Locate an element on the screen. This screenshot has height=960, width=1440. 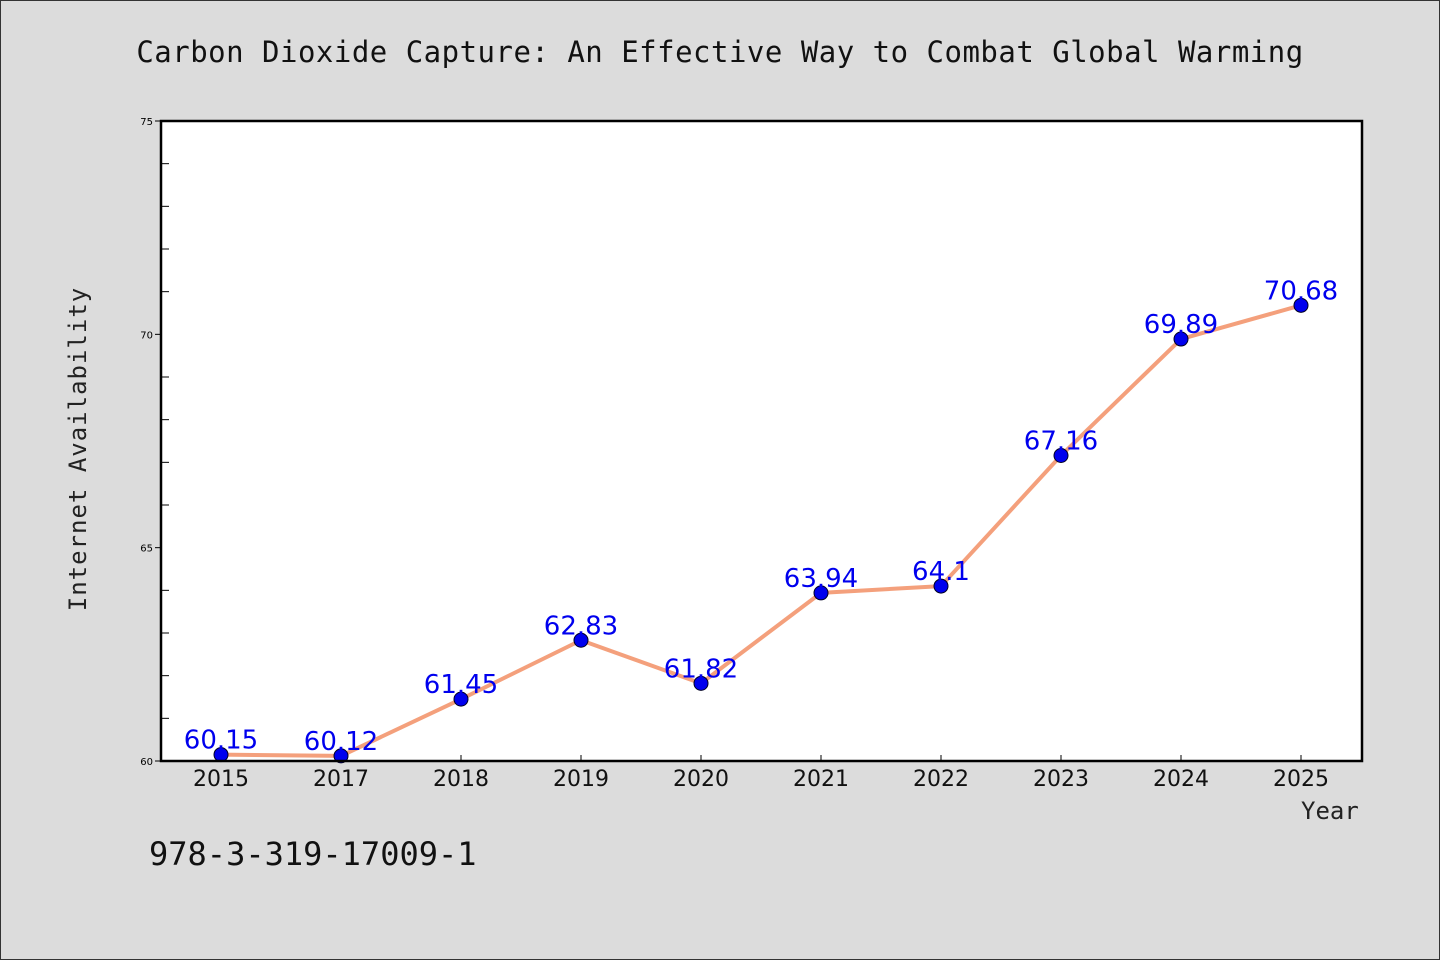
x-tick-label: 2019 is located at coordinates (581, 779).